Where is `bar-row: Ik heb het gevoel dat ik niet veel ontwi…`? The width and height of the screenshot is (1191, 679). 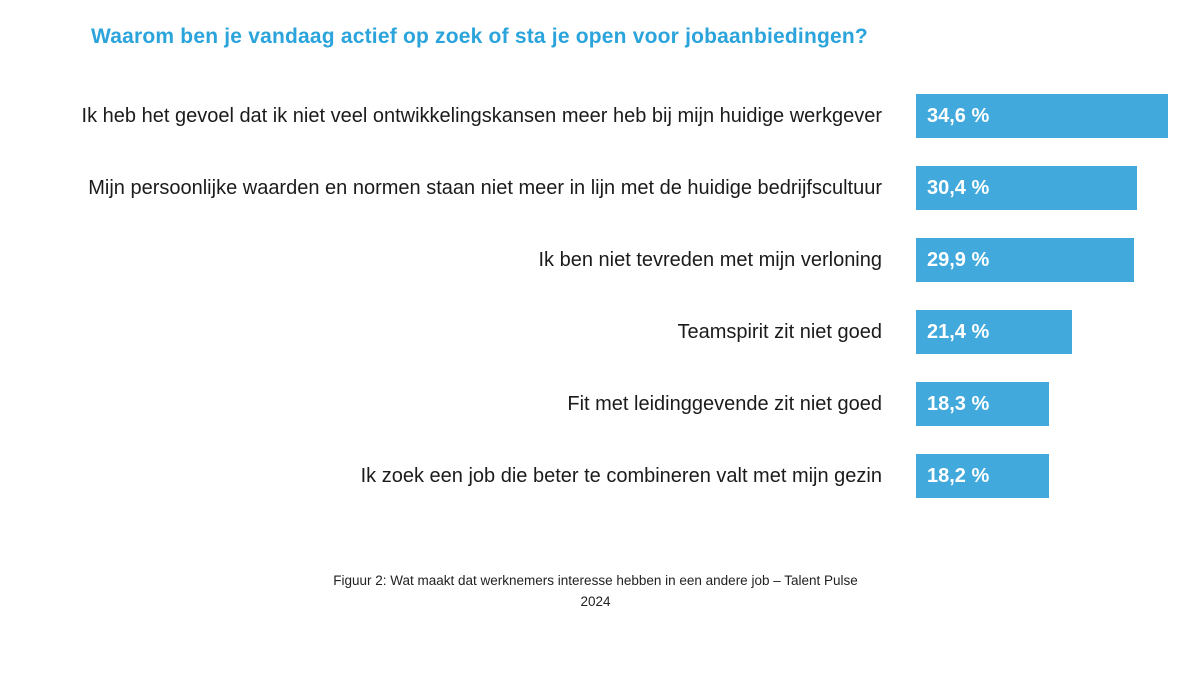
bar-row: Ik heb het gevoel dat ik niet veel ontwi… is located at coordinates (595, 116).